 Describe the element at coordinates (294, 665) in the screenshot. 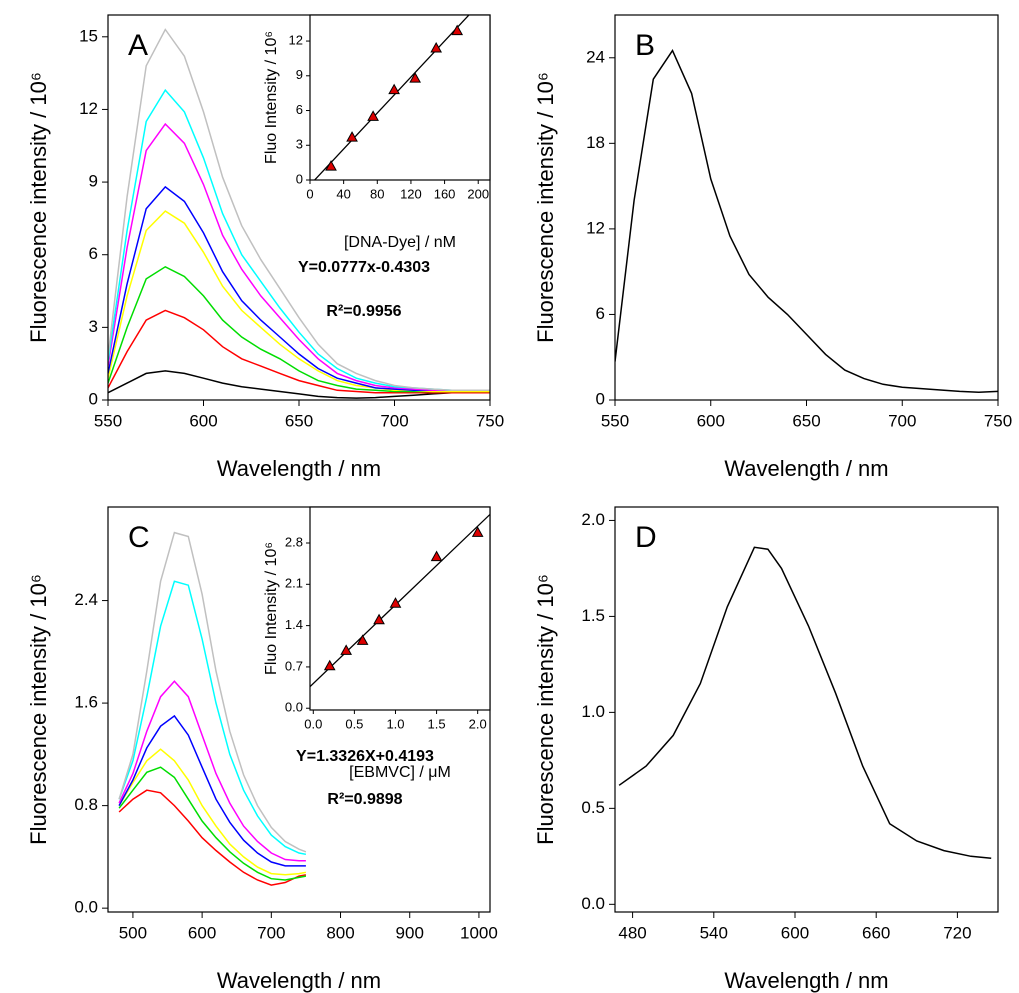

I see `y-tick-label: 0.7` at that location.